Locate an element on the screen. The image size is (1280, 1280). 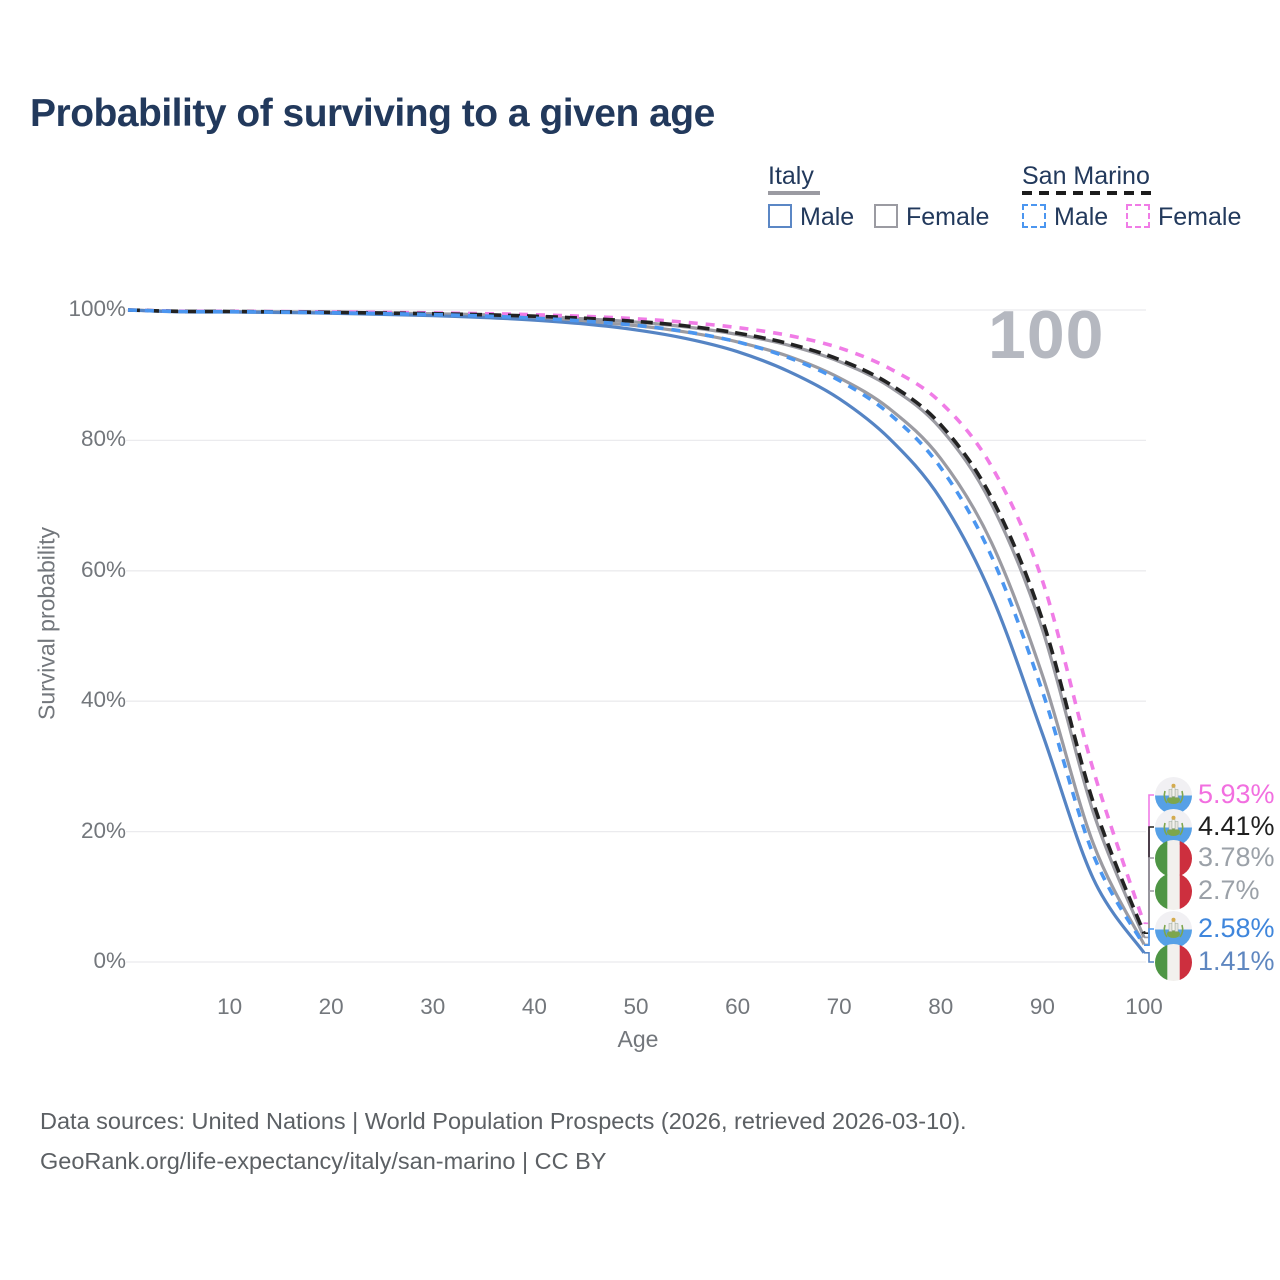
legend-checkbox-italy-male is located at coordinates (780, 216).